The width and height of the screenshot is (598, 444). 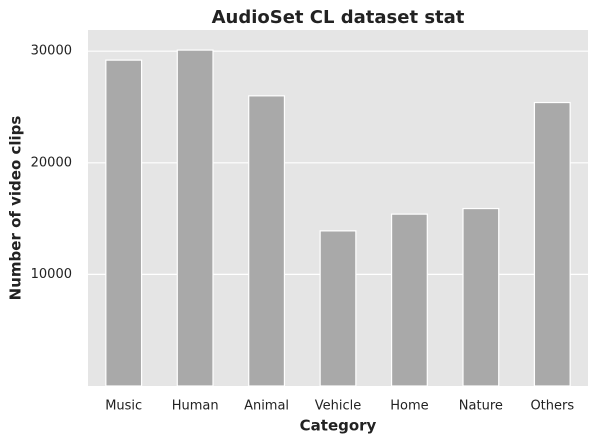 What do you see at coordinates (338, 17) in the screenshot?
I see `chart-title: AudioSet CL dataset stat` at bounding box center [338, 17].